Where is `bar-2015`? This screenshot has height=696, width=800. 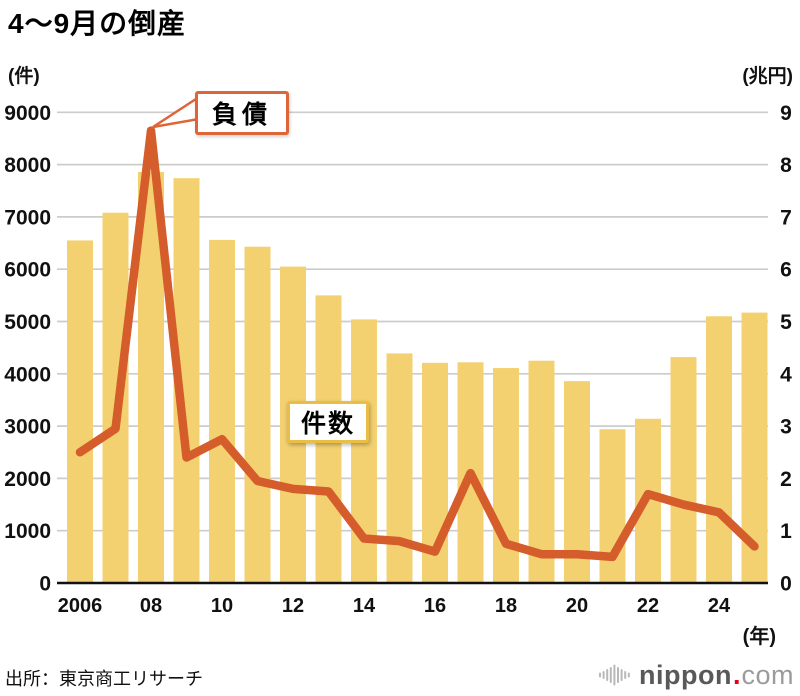 bar-2015 is located at coordinates (399, 468).